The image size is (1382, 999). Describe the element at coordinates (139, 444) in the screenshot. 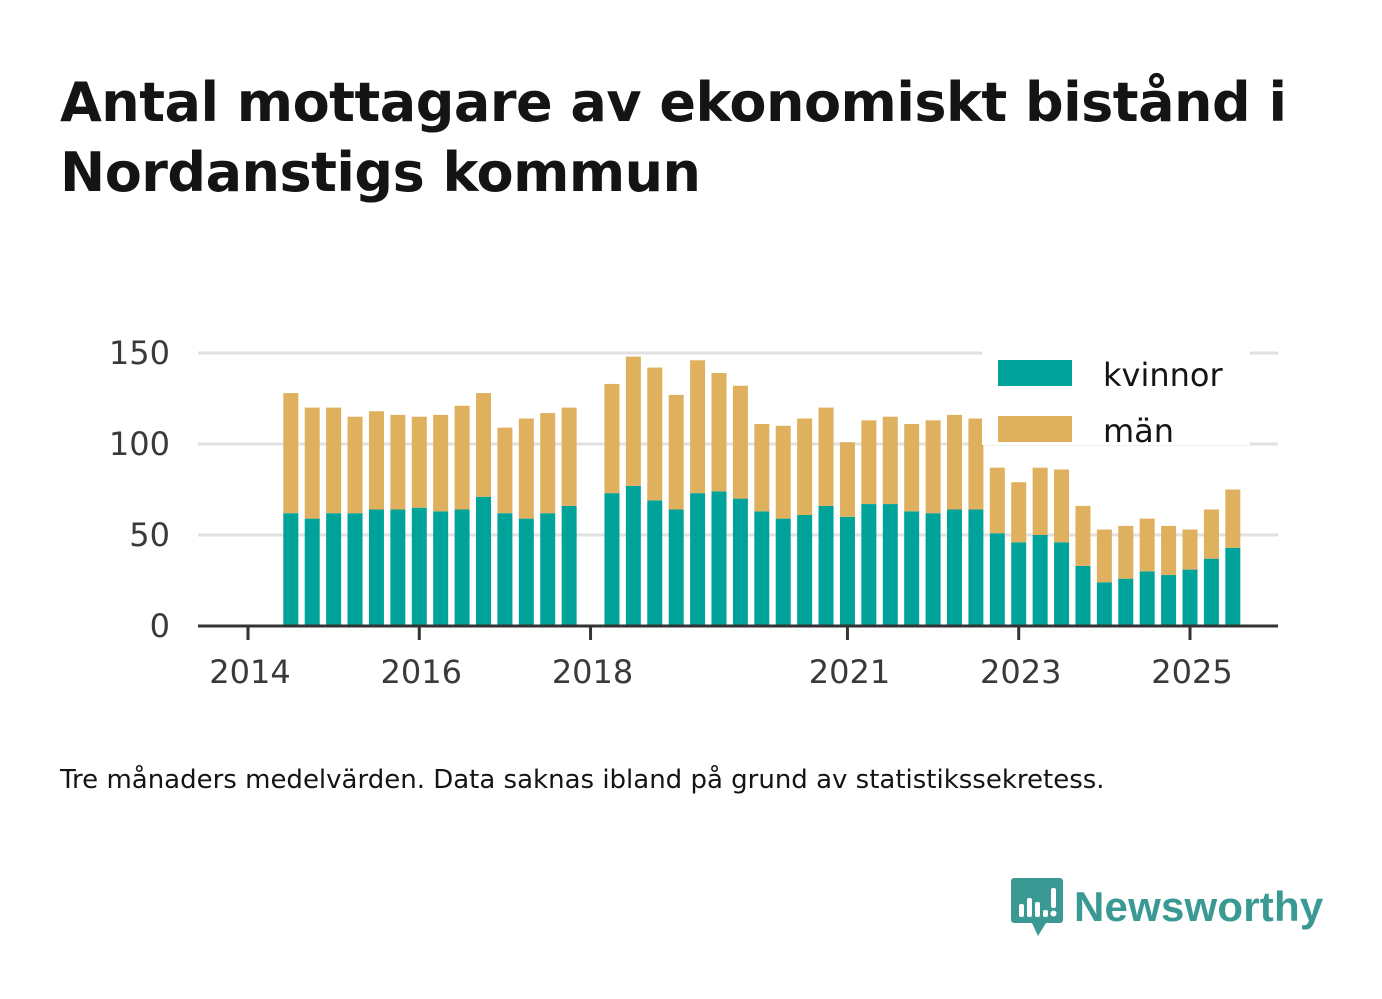

I see `y-tick-label: 100` at that location.